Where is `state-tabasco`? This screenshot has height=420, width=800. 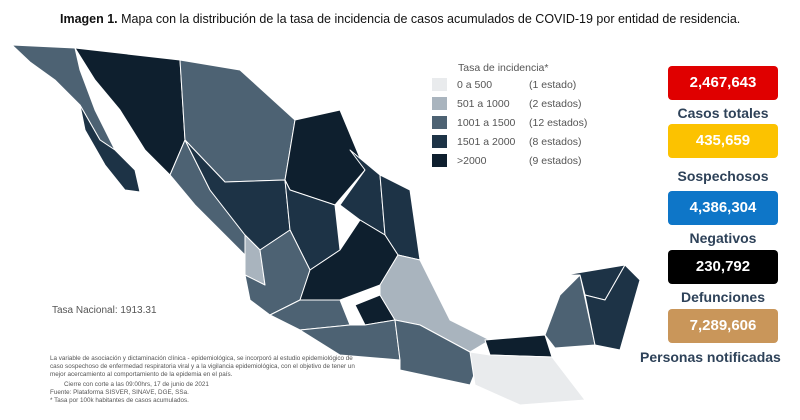 state-tabasco is located at coordinates (518, 346).